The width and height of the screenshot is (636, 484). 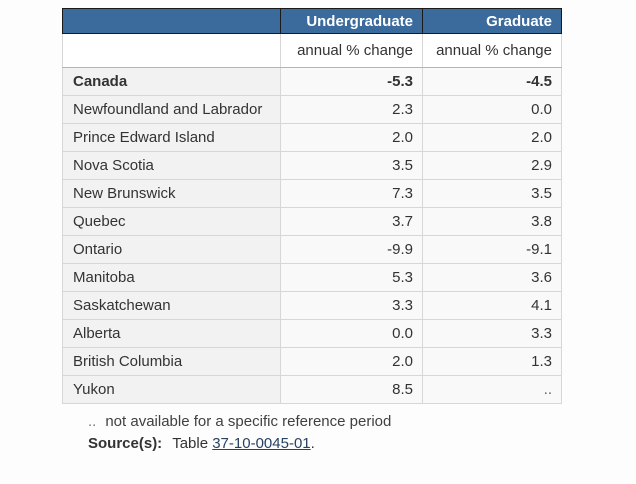 What do you see at coordinates (492, 50) in the screenshot?
I see `units-graduate: annual % change` at bounding box center [492, 50].